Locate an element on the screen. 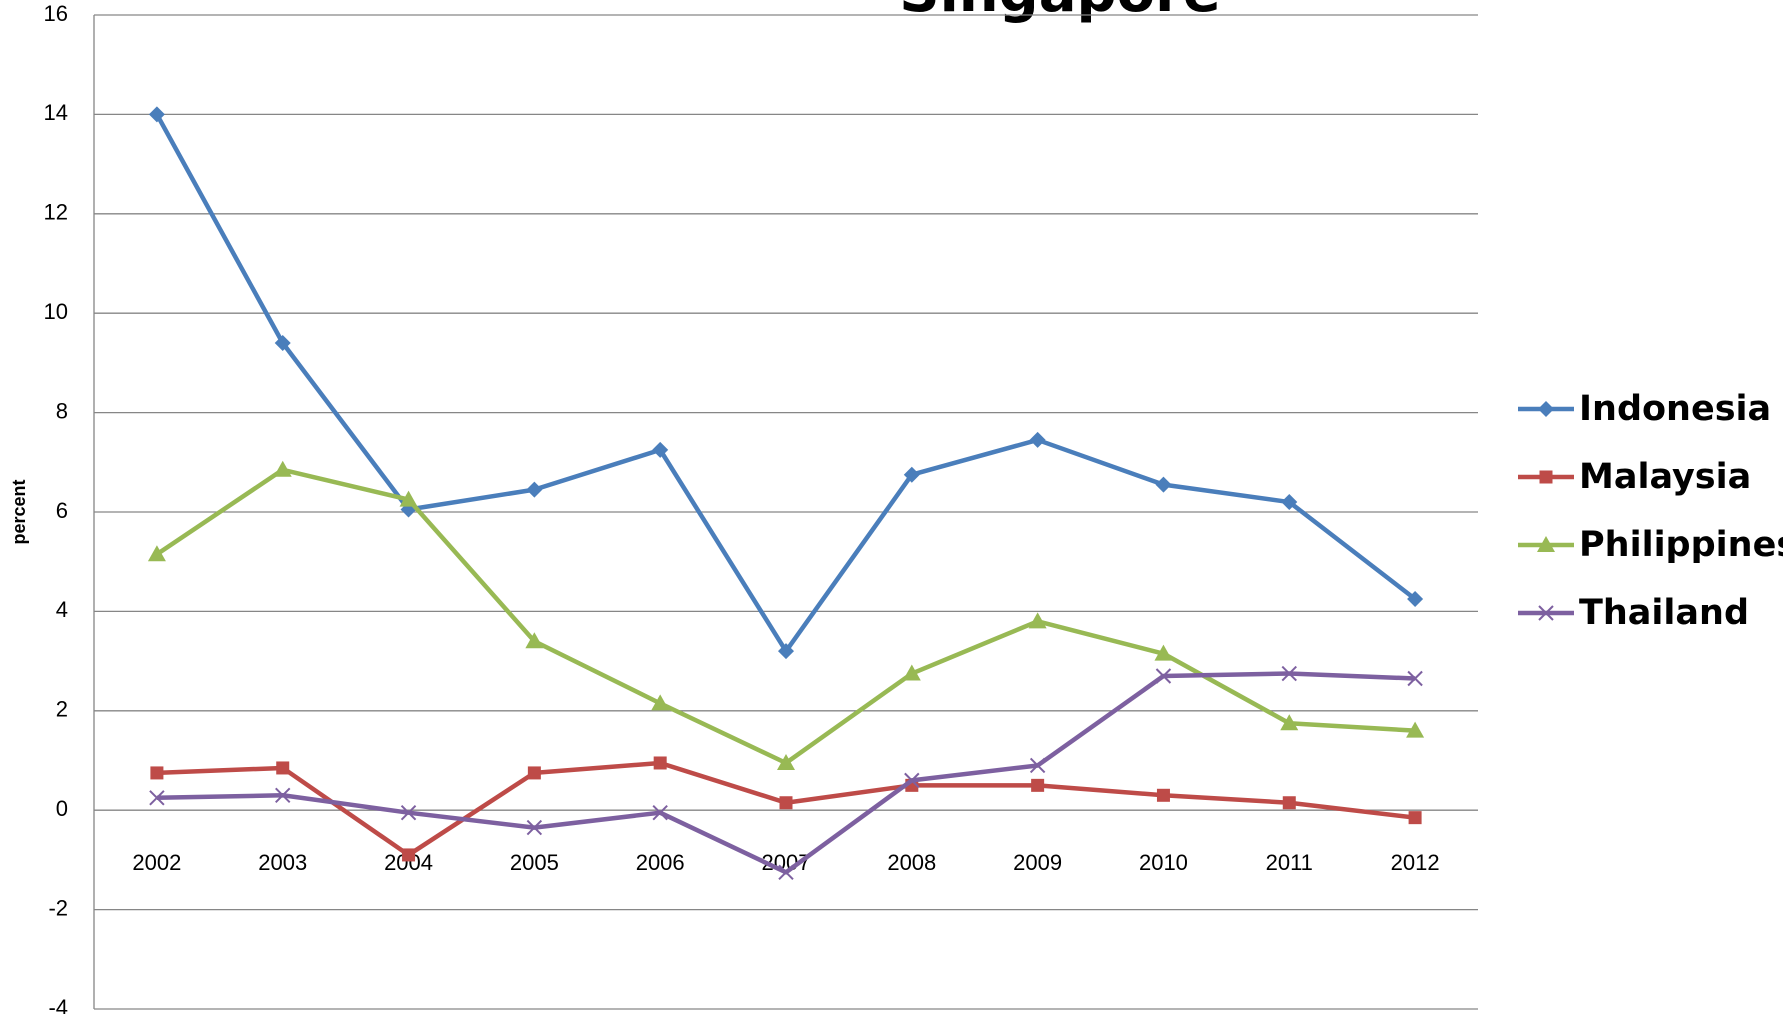  y-tick-label: 12 is located at coordinates (56, 212).